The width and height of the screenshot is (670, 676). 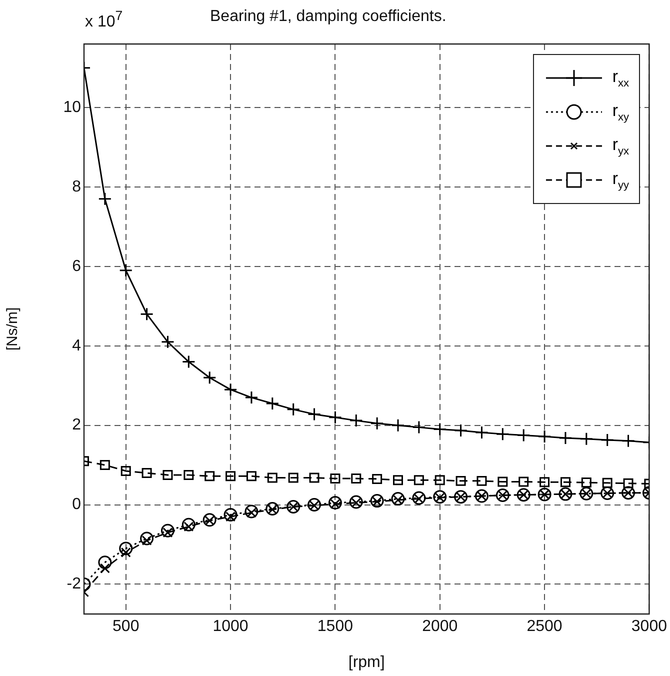 What do you see at coordinates (335, 627) in the screenshot?
I see `x-tick-label: 1500` at bounding box center [335, 627].